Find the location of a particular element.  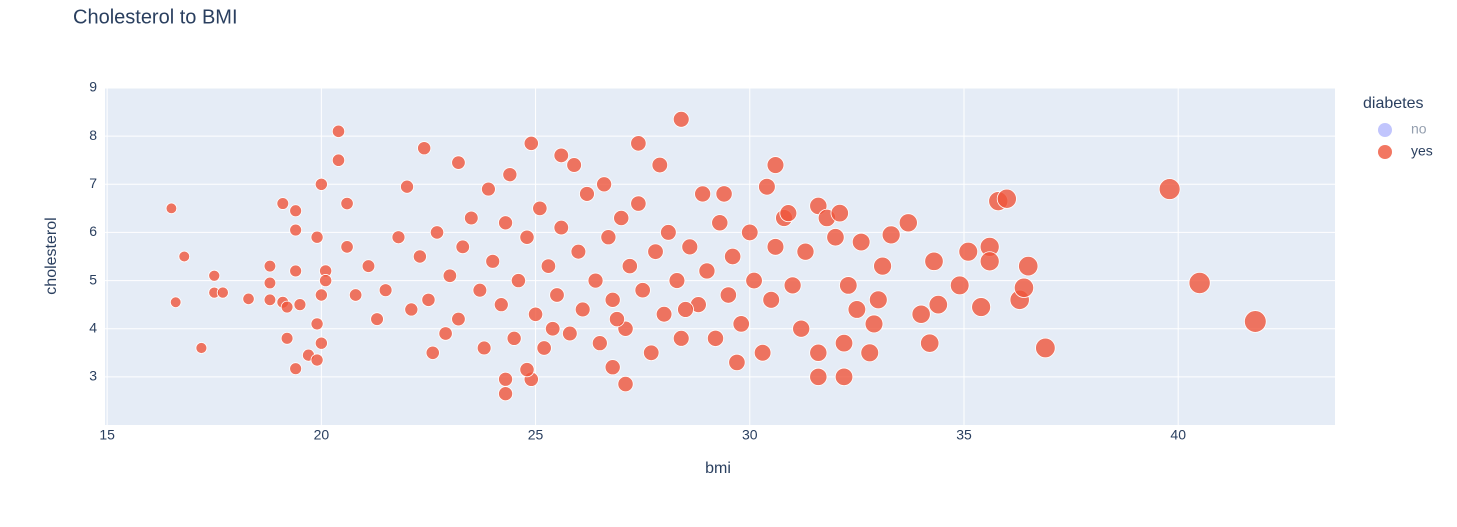

y-tick-label: 7 is located at coordinates (93, 183).